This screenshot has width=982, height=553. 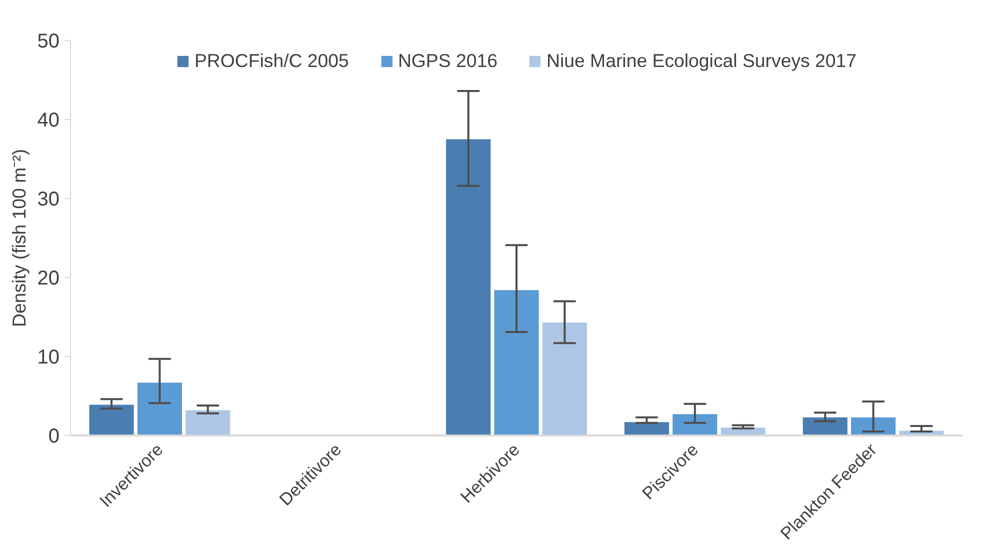 I want to click on legend-label: Niue Marine Ecological Surveys 2017, so click(x=701, y=61).